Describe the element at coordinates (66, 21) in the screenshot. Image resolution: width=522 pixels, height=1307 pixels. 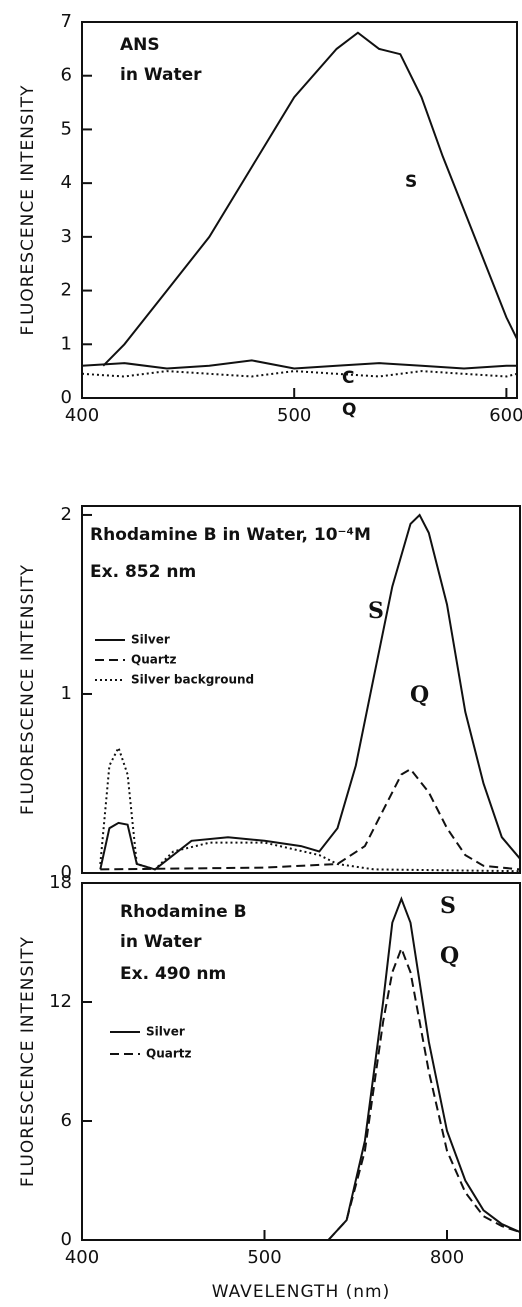
I see `y-tick-label: 7` at that location.